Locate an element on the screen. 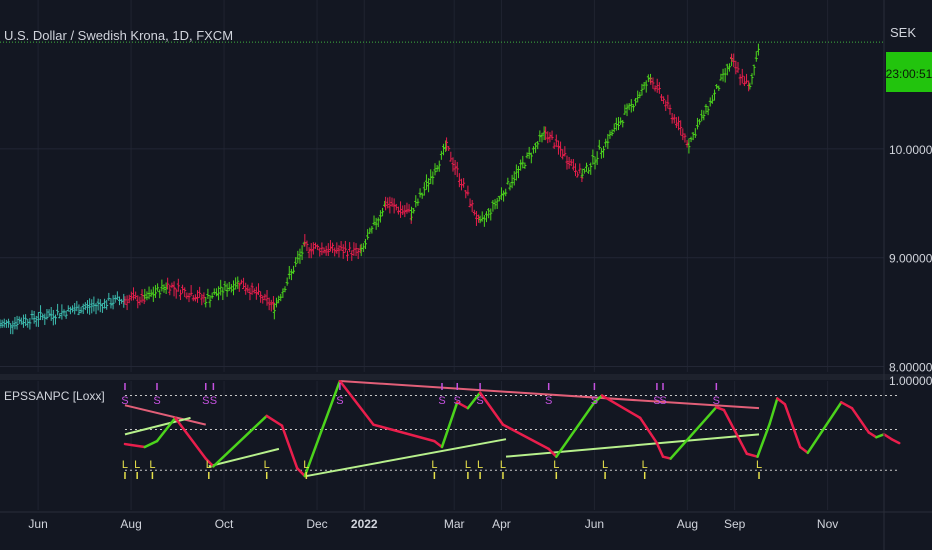 Image resolution: width=932 pixels, height=550 pixels. price-badge is located at coordinates (909, 72).